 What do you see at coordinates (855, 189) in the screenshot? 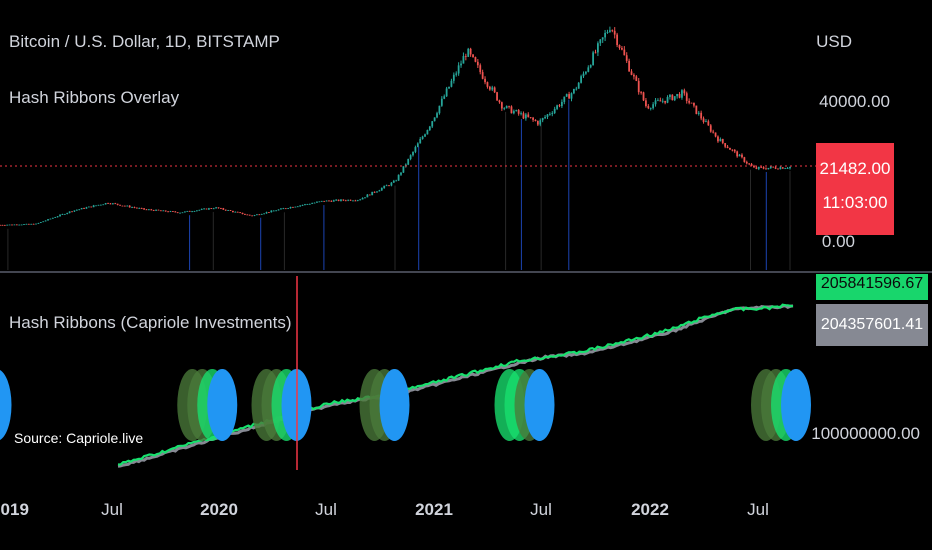
I see `current-price-tag: 21482.00 11:03:00` at bounding box center [855, 189].